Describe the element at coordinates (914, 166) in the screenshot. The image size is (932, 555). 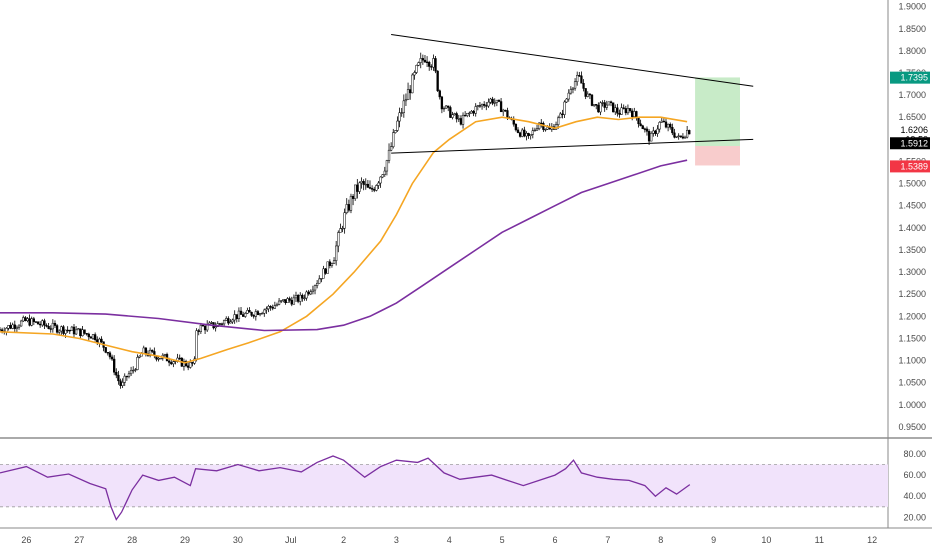
I see `price-badge-label: 1.5389` at that location.